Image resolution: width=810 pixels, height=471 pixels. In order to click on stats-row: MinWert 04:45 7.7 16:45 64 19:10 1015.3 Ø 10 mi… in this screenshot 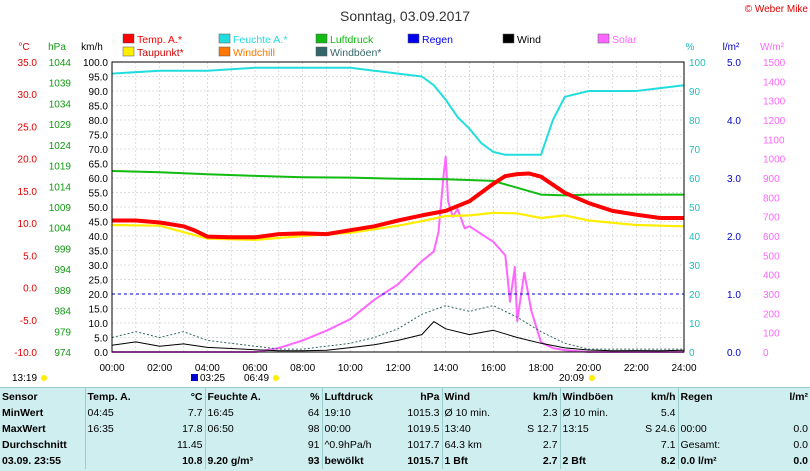, I will do `click(405, 413)`.